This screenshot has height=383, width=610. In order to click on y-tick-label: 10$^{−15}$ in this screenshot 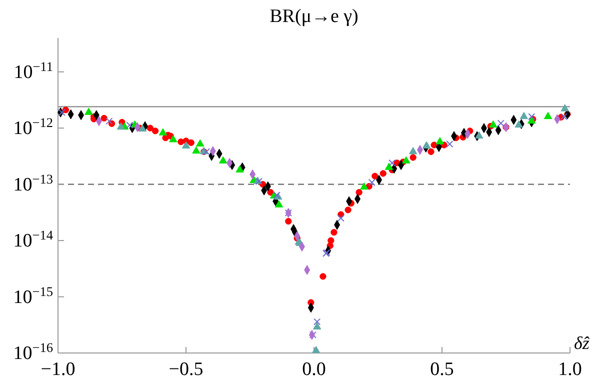, I will do `click(33, 295)`.